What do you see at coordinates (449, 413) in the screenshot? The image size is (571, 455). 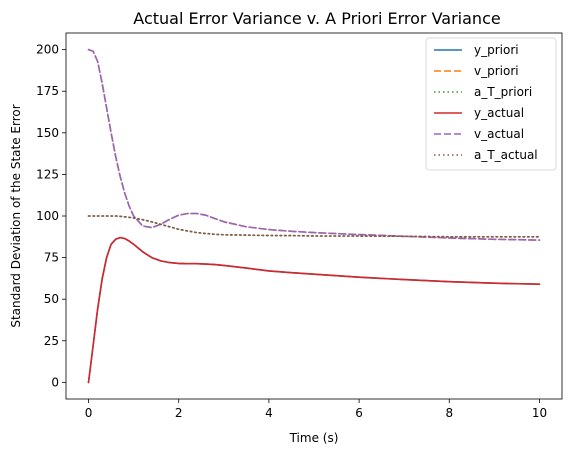 I see `x-tick-label: 8` at bounding box center [449, 413].